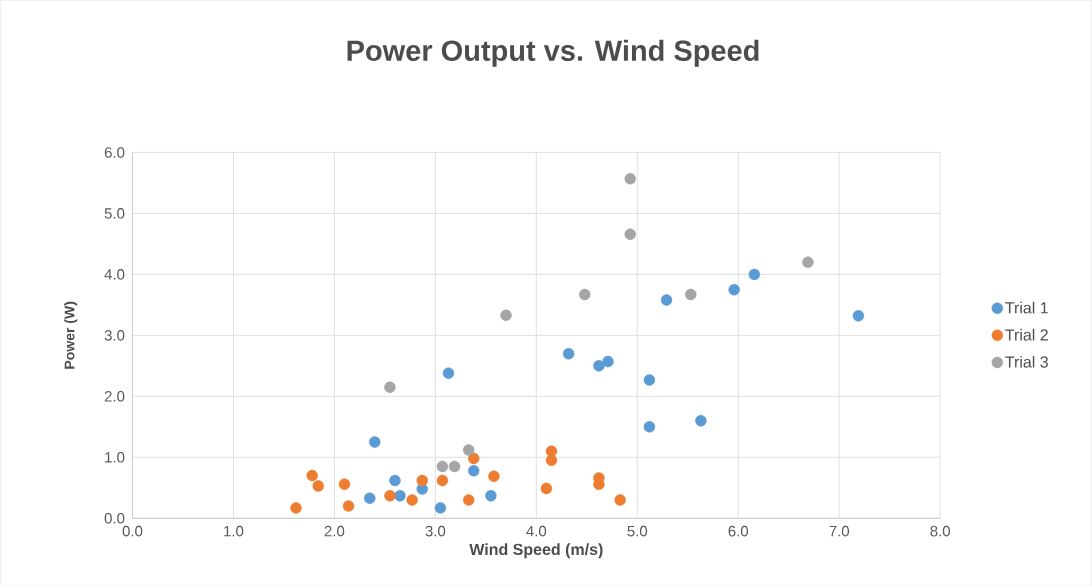 The height and width of the screenshot is (586, 1092). What do you see at coordinates (839, 531) in the screenshot?
I see `x-tick-label: 7.0` at bounding box center [839, 531].